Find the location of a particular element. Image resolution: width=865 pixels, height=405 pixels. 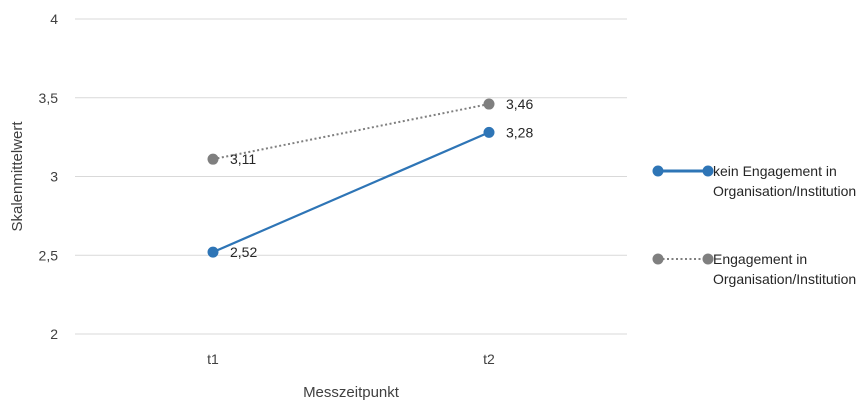

series-1: 2,52 3,28 is located at coordinates (370, 192).